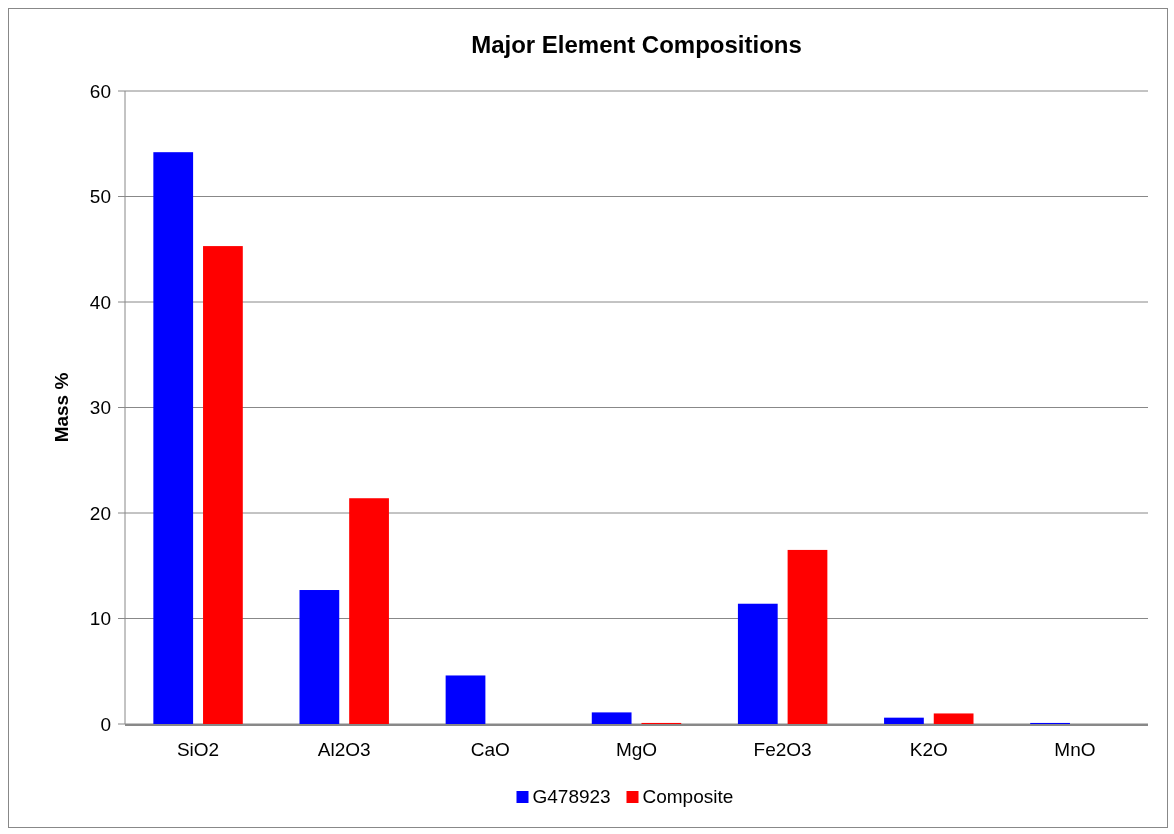 This screenshot has width=1174, height=834. Describe the element at coordinates (636, 749) in the screenshot. I see `x-tick-label: MgO` at that location.